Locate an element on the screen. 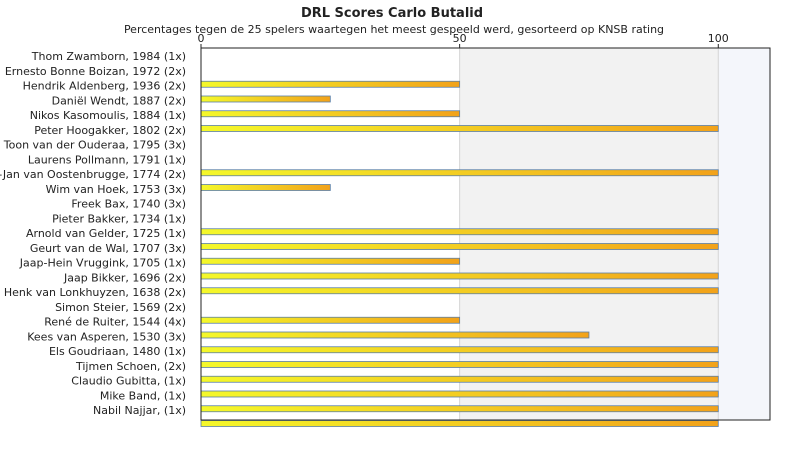 This screenshot has width=790, height=450. category-label: Mike Band, (1x) is located at coordinates (143, 395).